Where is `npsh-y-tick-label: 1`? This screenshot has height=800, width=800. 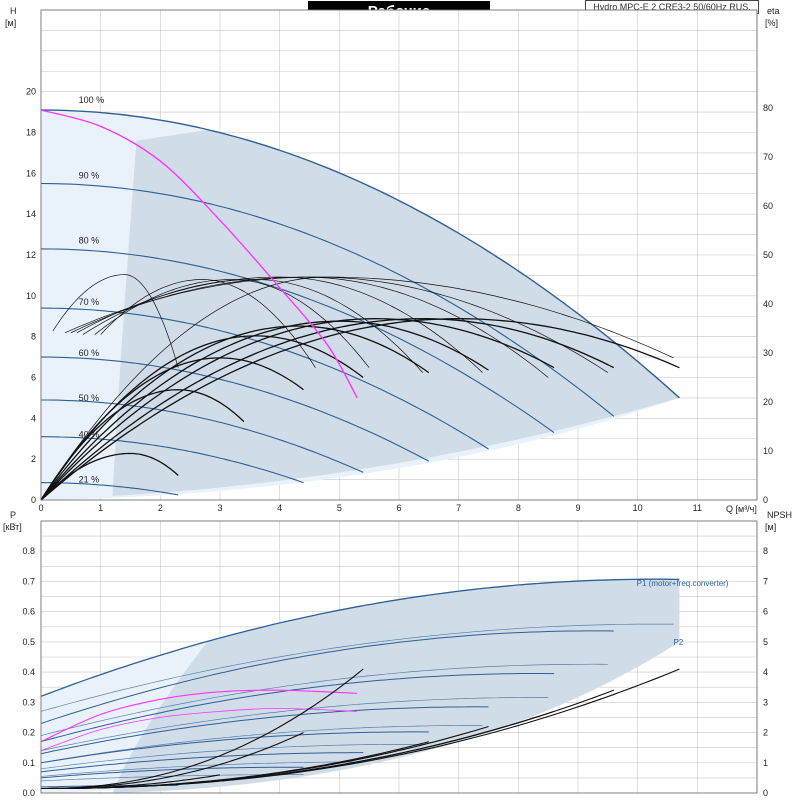 npsh-y-tick-label: 1 is located at coordinates (765, 763).